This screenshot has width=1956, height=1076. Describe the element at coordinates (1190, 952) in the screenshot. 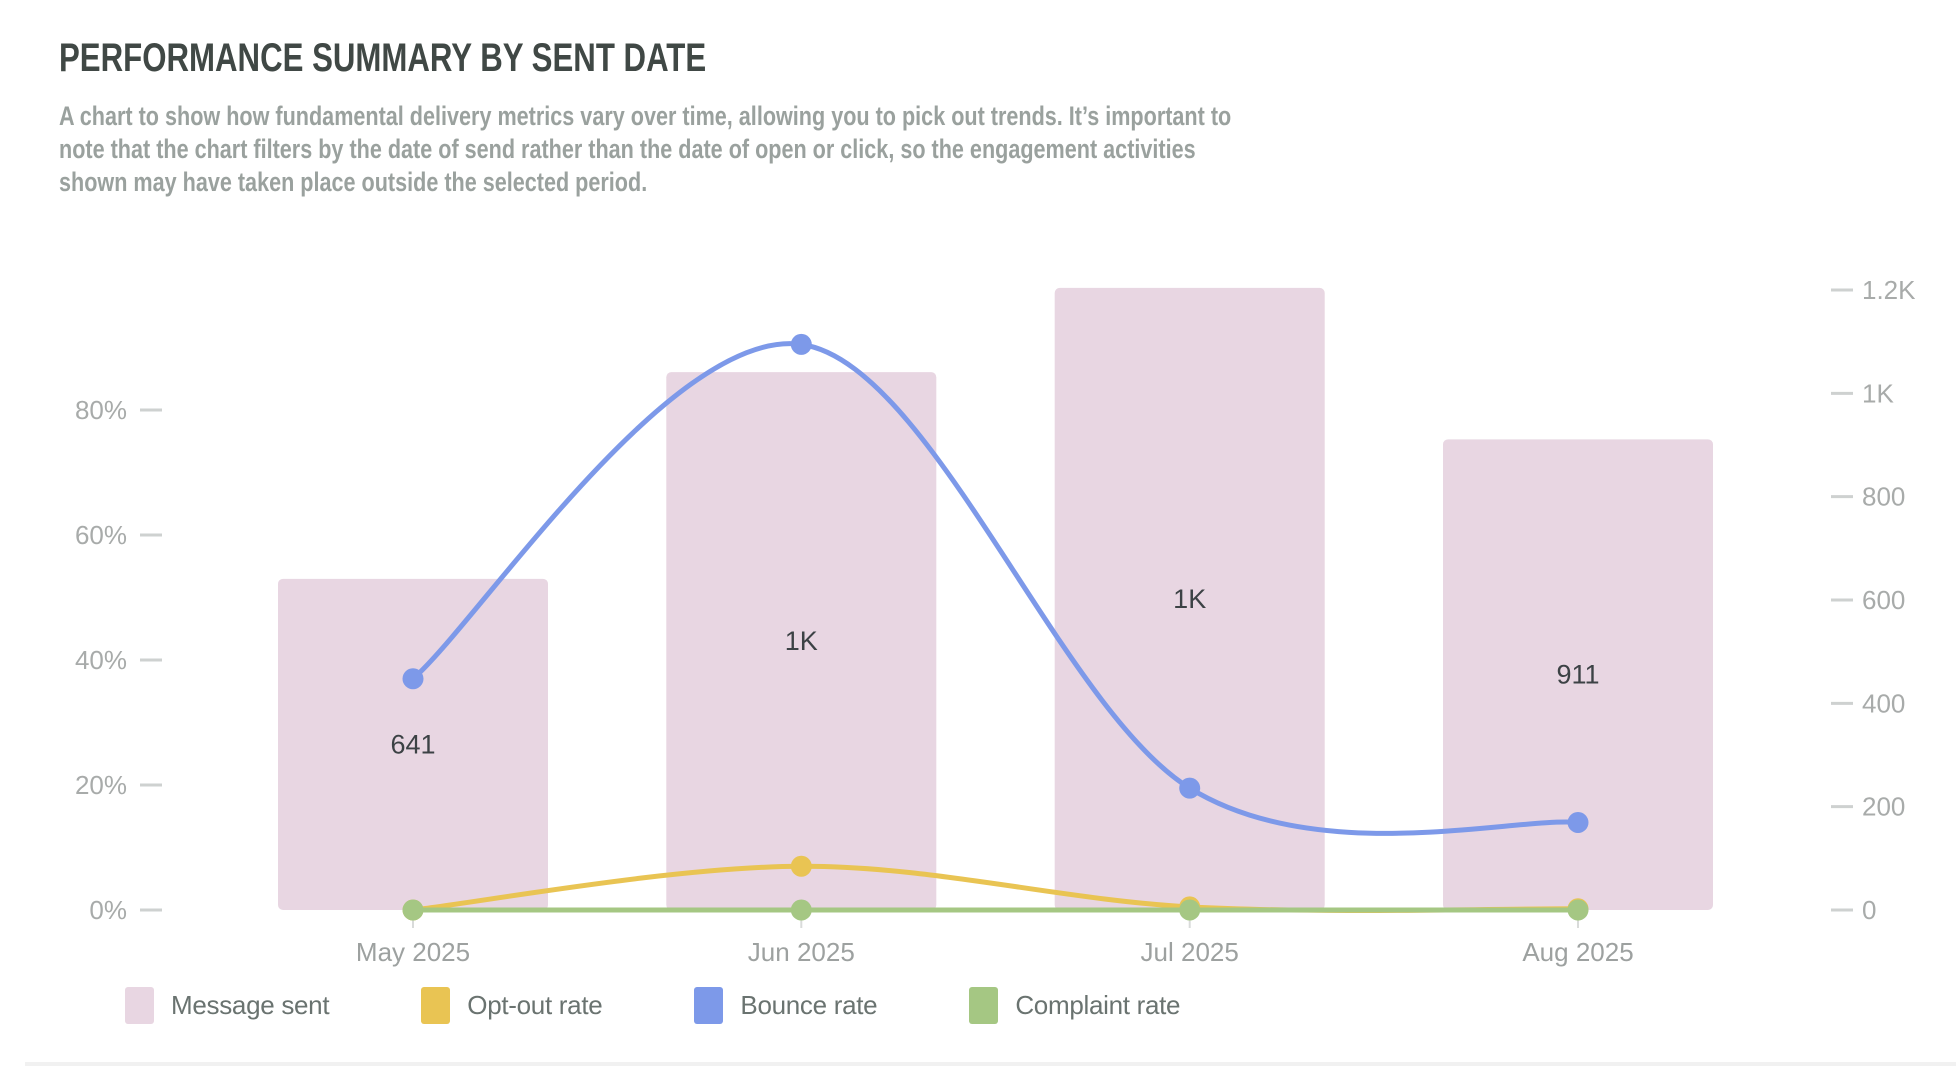

I see `x-axis-label-jul-2025: Jul 2025` at that location.